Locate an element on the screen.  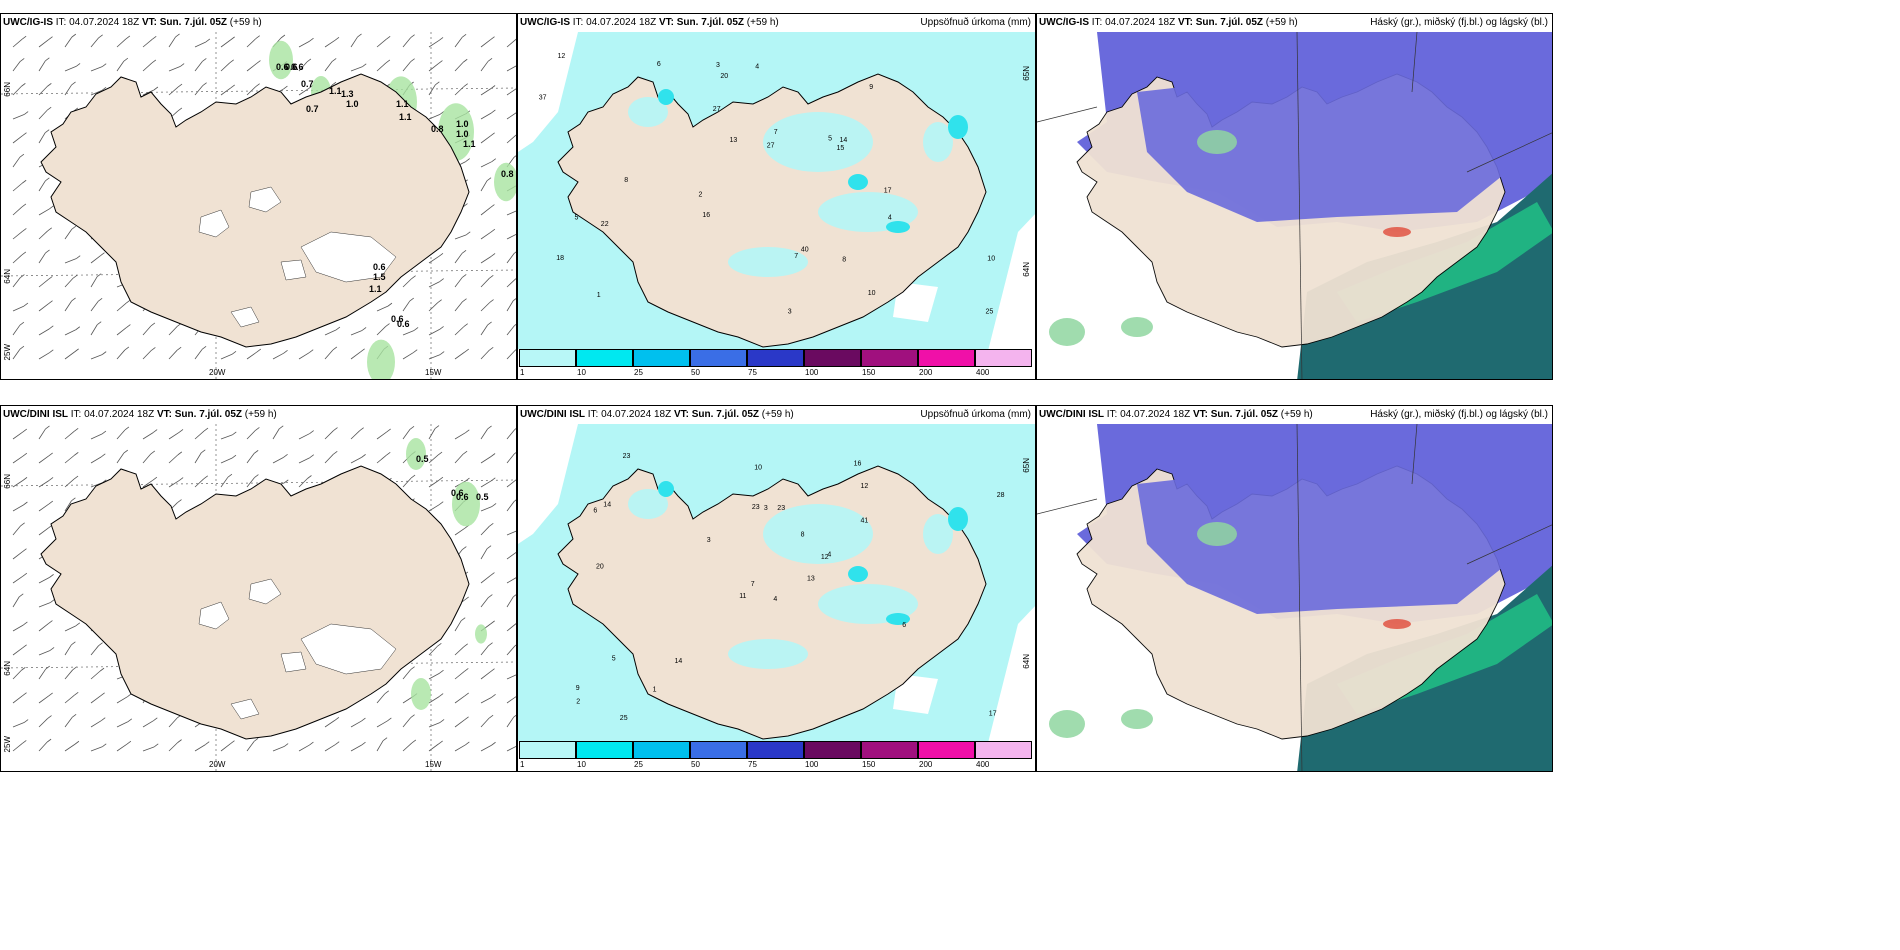
grid-coordinate-label: 15W is located at coordinates (433, 764).